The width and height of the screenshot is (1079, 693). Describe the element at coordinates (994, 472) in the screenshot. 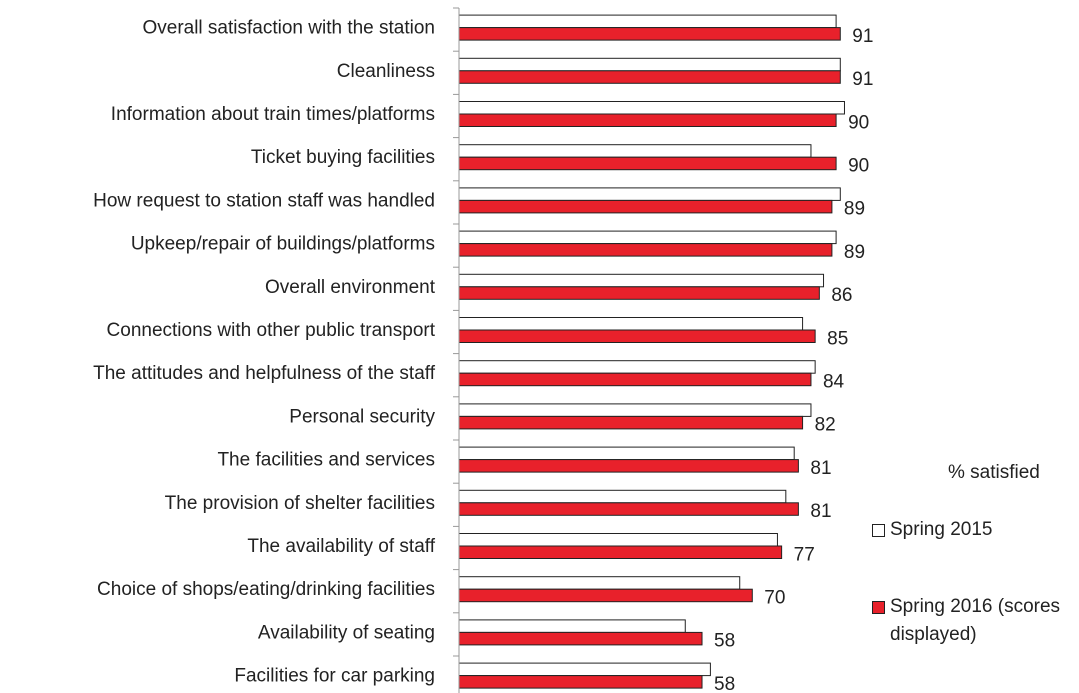

I see `legend-title: % satisfied` at that location.